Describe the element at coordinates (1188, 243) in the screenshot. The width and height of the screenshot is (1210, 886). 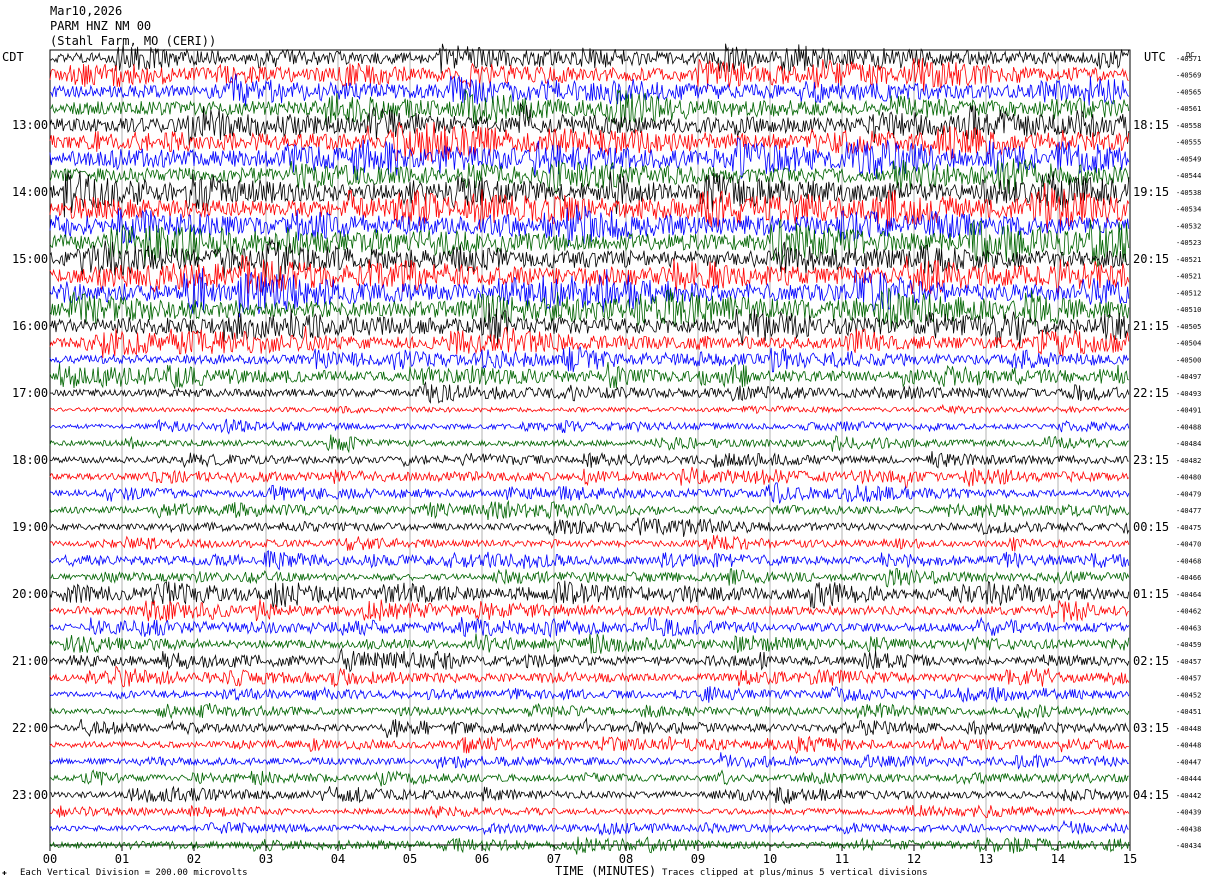
I see `dc-offset-label: -40523` at that location.